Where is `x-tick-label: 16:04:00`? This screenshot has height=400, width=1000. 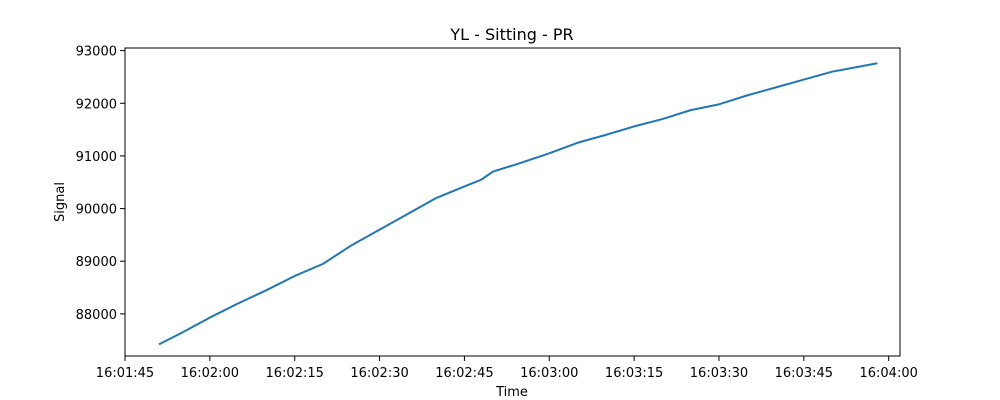 x-tick-label: 16:04:00 is located at coordinates (888, 373).